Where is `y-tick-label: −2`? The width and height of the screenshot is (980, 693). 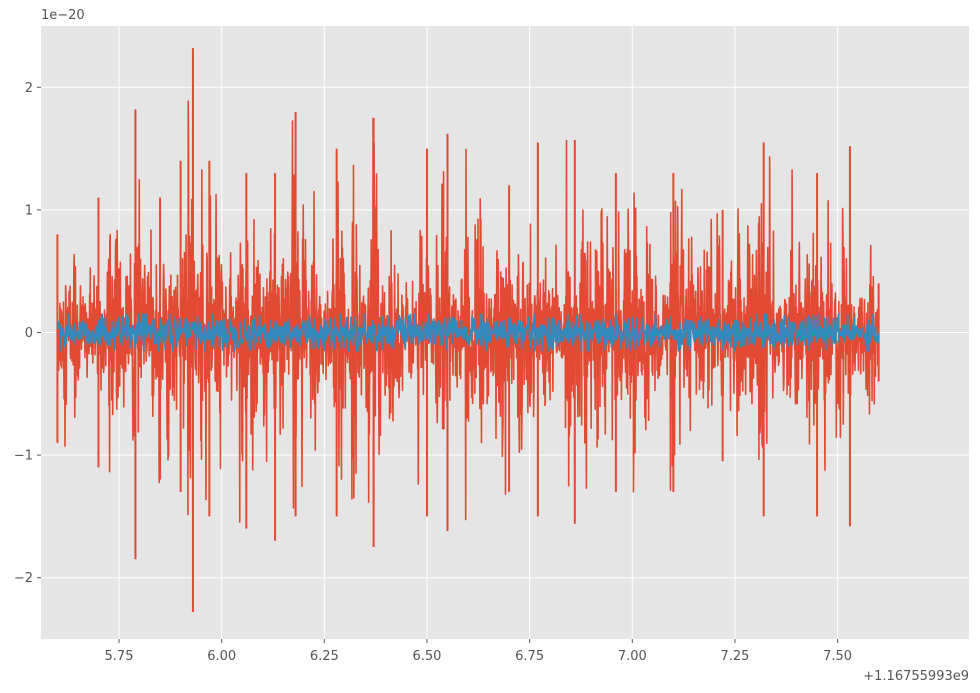 y-tick-label: −2 is located at coordinates (23, 578).